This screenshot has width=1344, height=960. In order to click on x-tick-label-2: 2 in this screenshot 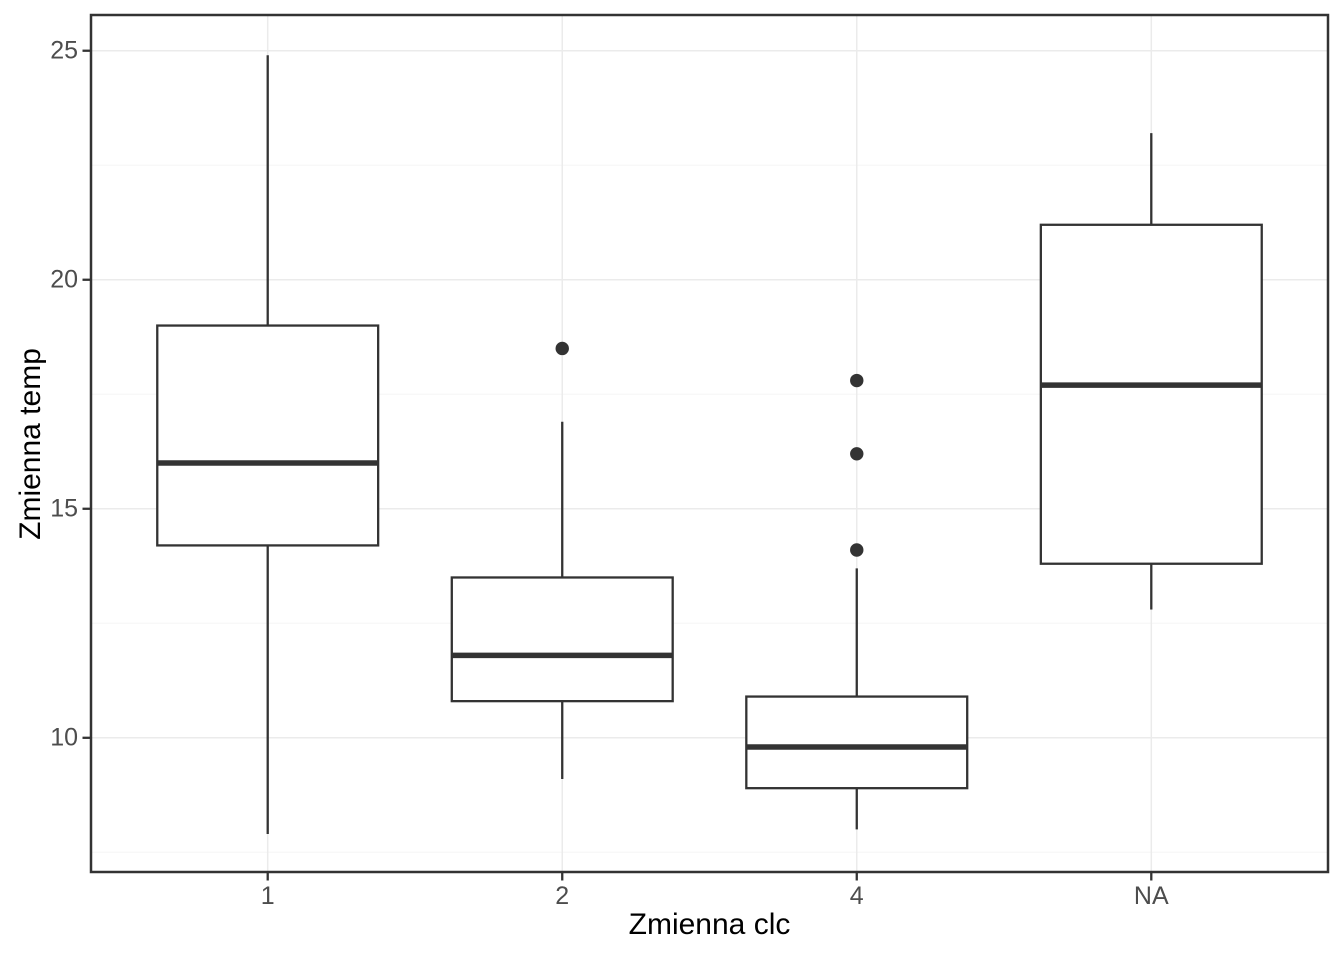, I will do `click(562, 896)`.